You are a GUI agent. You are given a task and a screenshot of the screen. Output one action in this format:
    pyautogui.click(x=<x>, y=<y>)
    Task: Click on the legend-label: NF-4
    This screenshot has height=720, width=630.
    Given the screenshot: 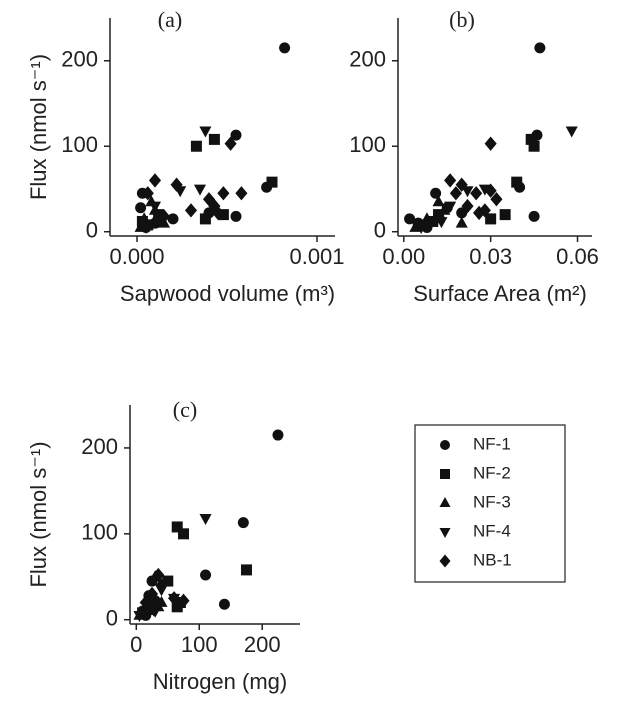 What is the action you would take?
    pyautogui.click(x=492, y=530)
    